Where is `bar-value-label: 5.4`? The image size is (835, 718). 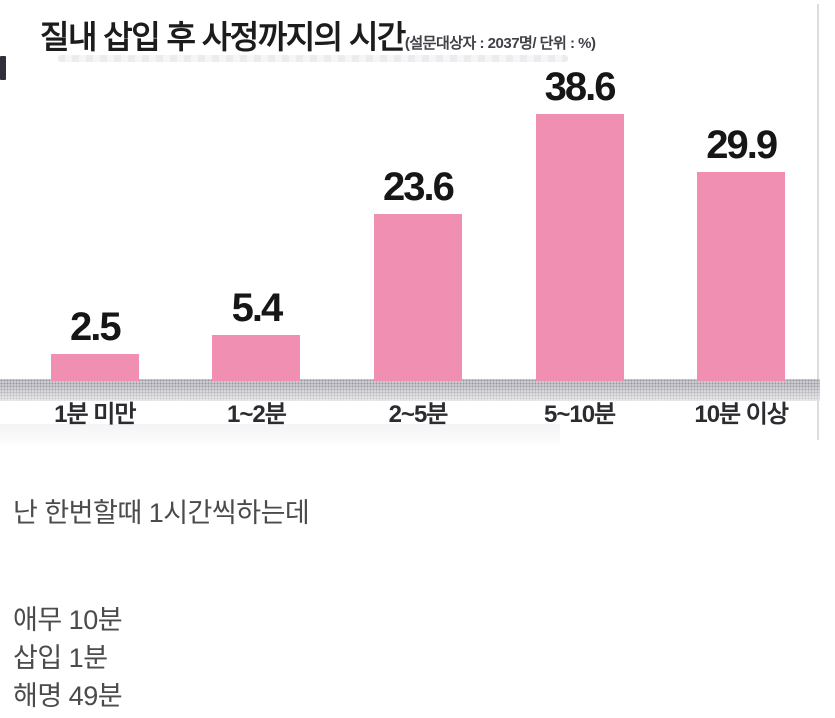
bar-value-label: 5.4 is located at coordinates (257, 308).